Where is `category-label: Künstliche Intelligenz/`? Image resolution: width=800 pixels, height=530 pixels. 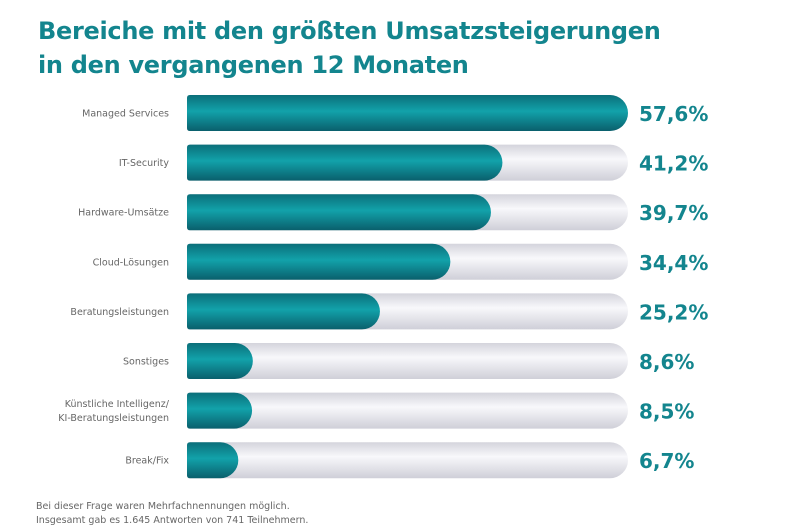 category-label: Künstliche Intelligenz/ is located at coordinates (117, 404).